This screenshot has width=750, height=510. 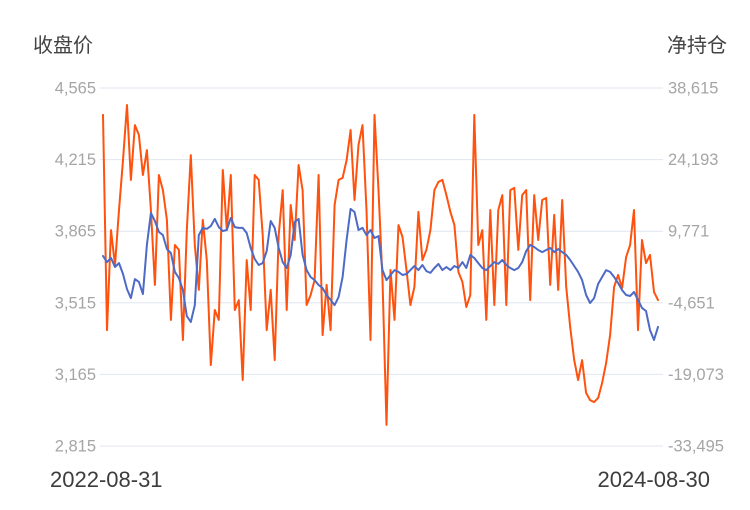 What do you see at coordinates (696, 375) in the screenshot?
I see `right-axis-tick-label: -19,073` at bounding box center [696, 375].